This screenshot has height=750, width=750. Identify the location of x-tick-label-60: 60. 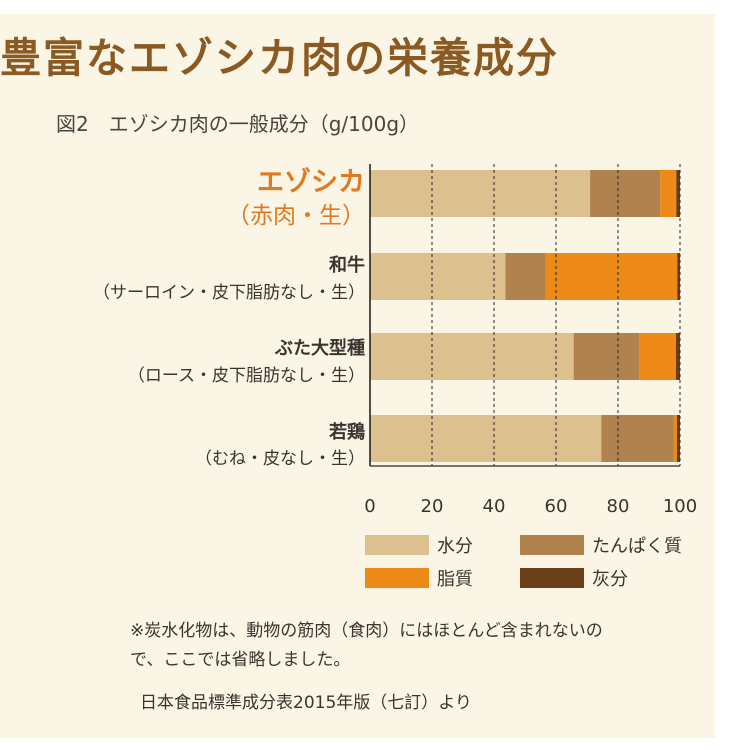
(556, 506).